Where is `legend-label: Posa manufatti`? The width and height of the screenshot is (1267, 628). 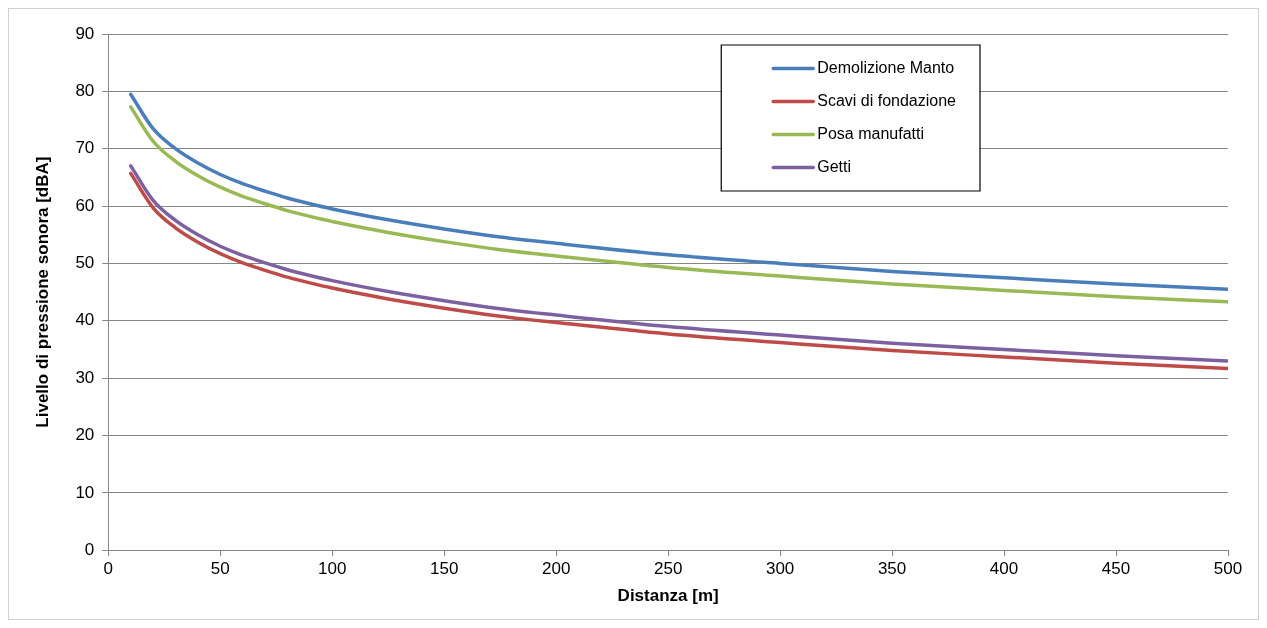
legend-label: Posa manufatti is located at coordinates (870, 133).